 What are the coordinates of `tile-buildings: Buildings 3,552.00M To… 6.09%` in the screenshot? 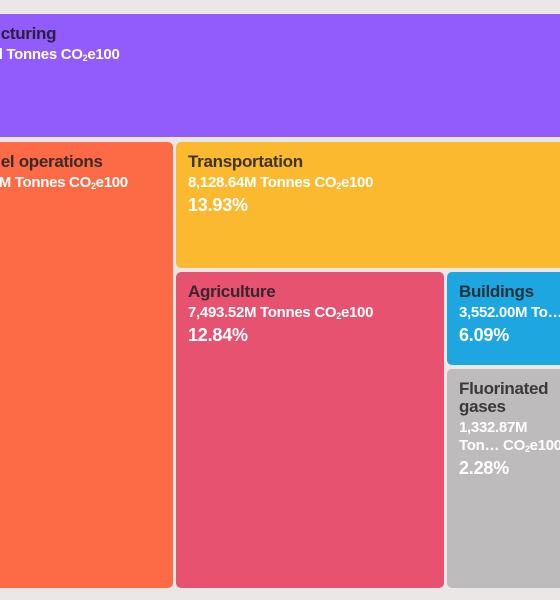 It's located at (503, 318).